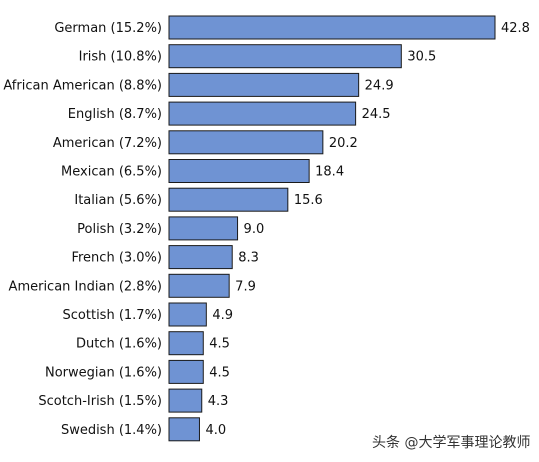  I want to click on value-label: 4.9, so click(222, 315).